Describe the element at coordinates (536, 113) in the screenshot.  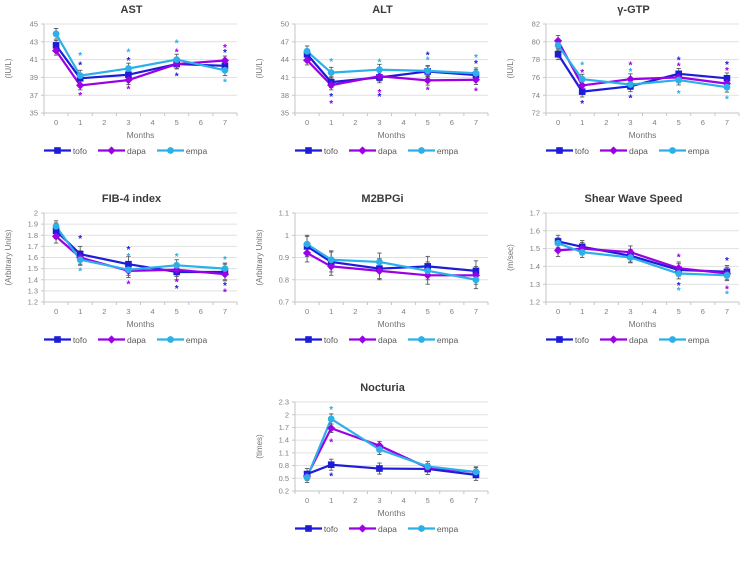
I see `svg-text: 72` at that location.